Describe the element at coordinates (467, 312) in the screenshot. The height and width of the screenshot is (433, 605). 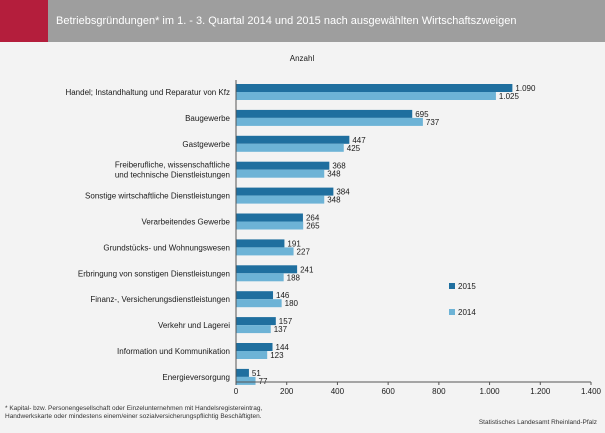
I see `legend-label-2014: 2014` at that location.